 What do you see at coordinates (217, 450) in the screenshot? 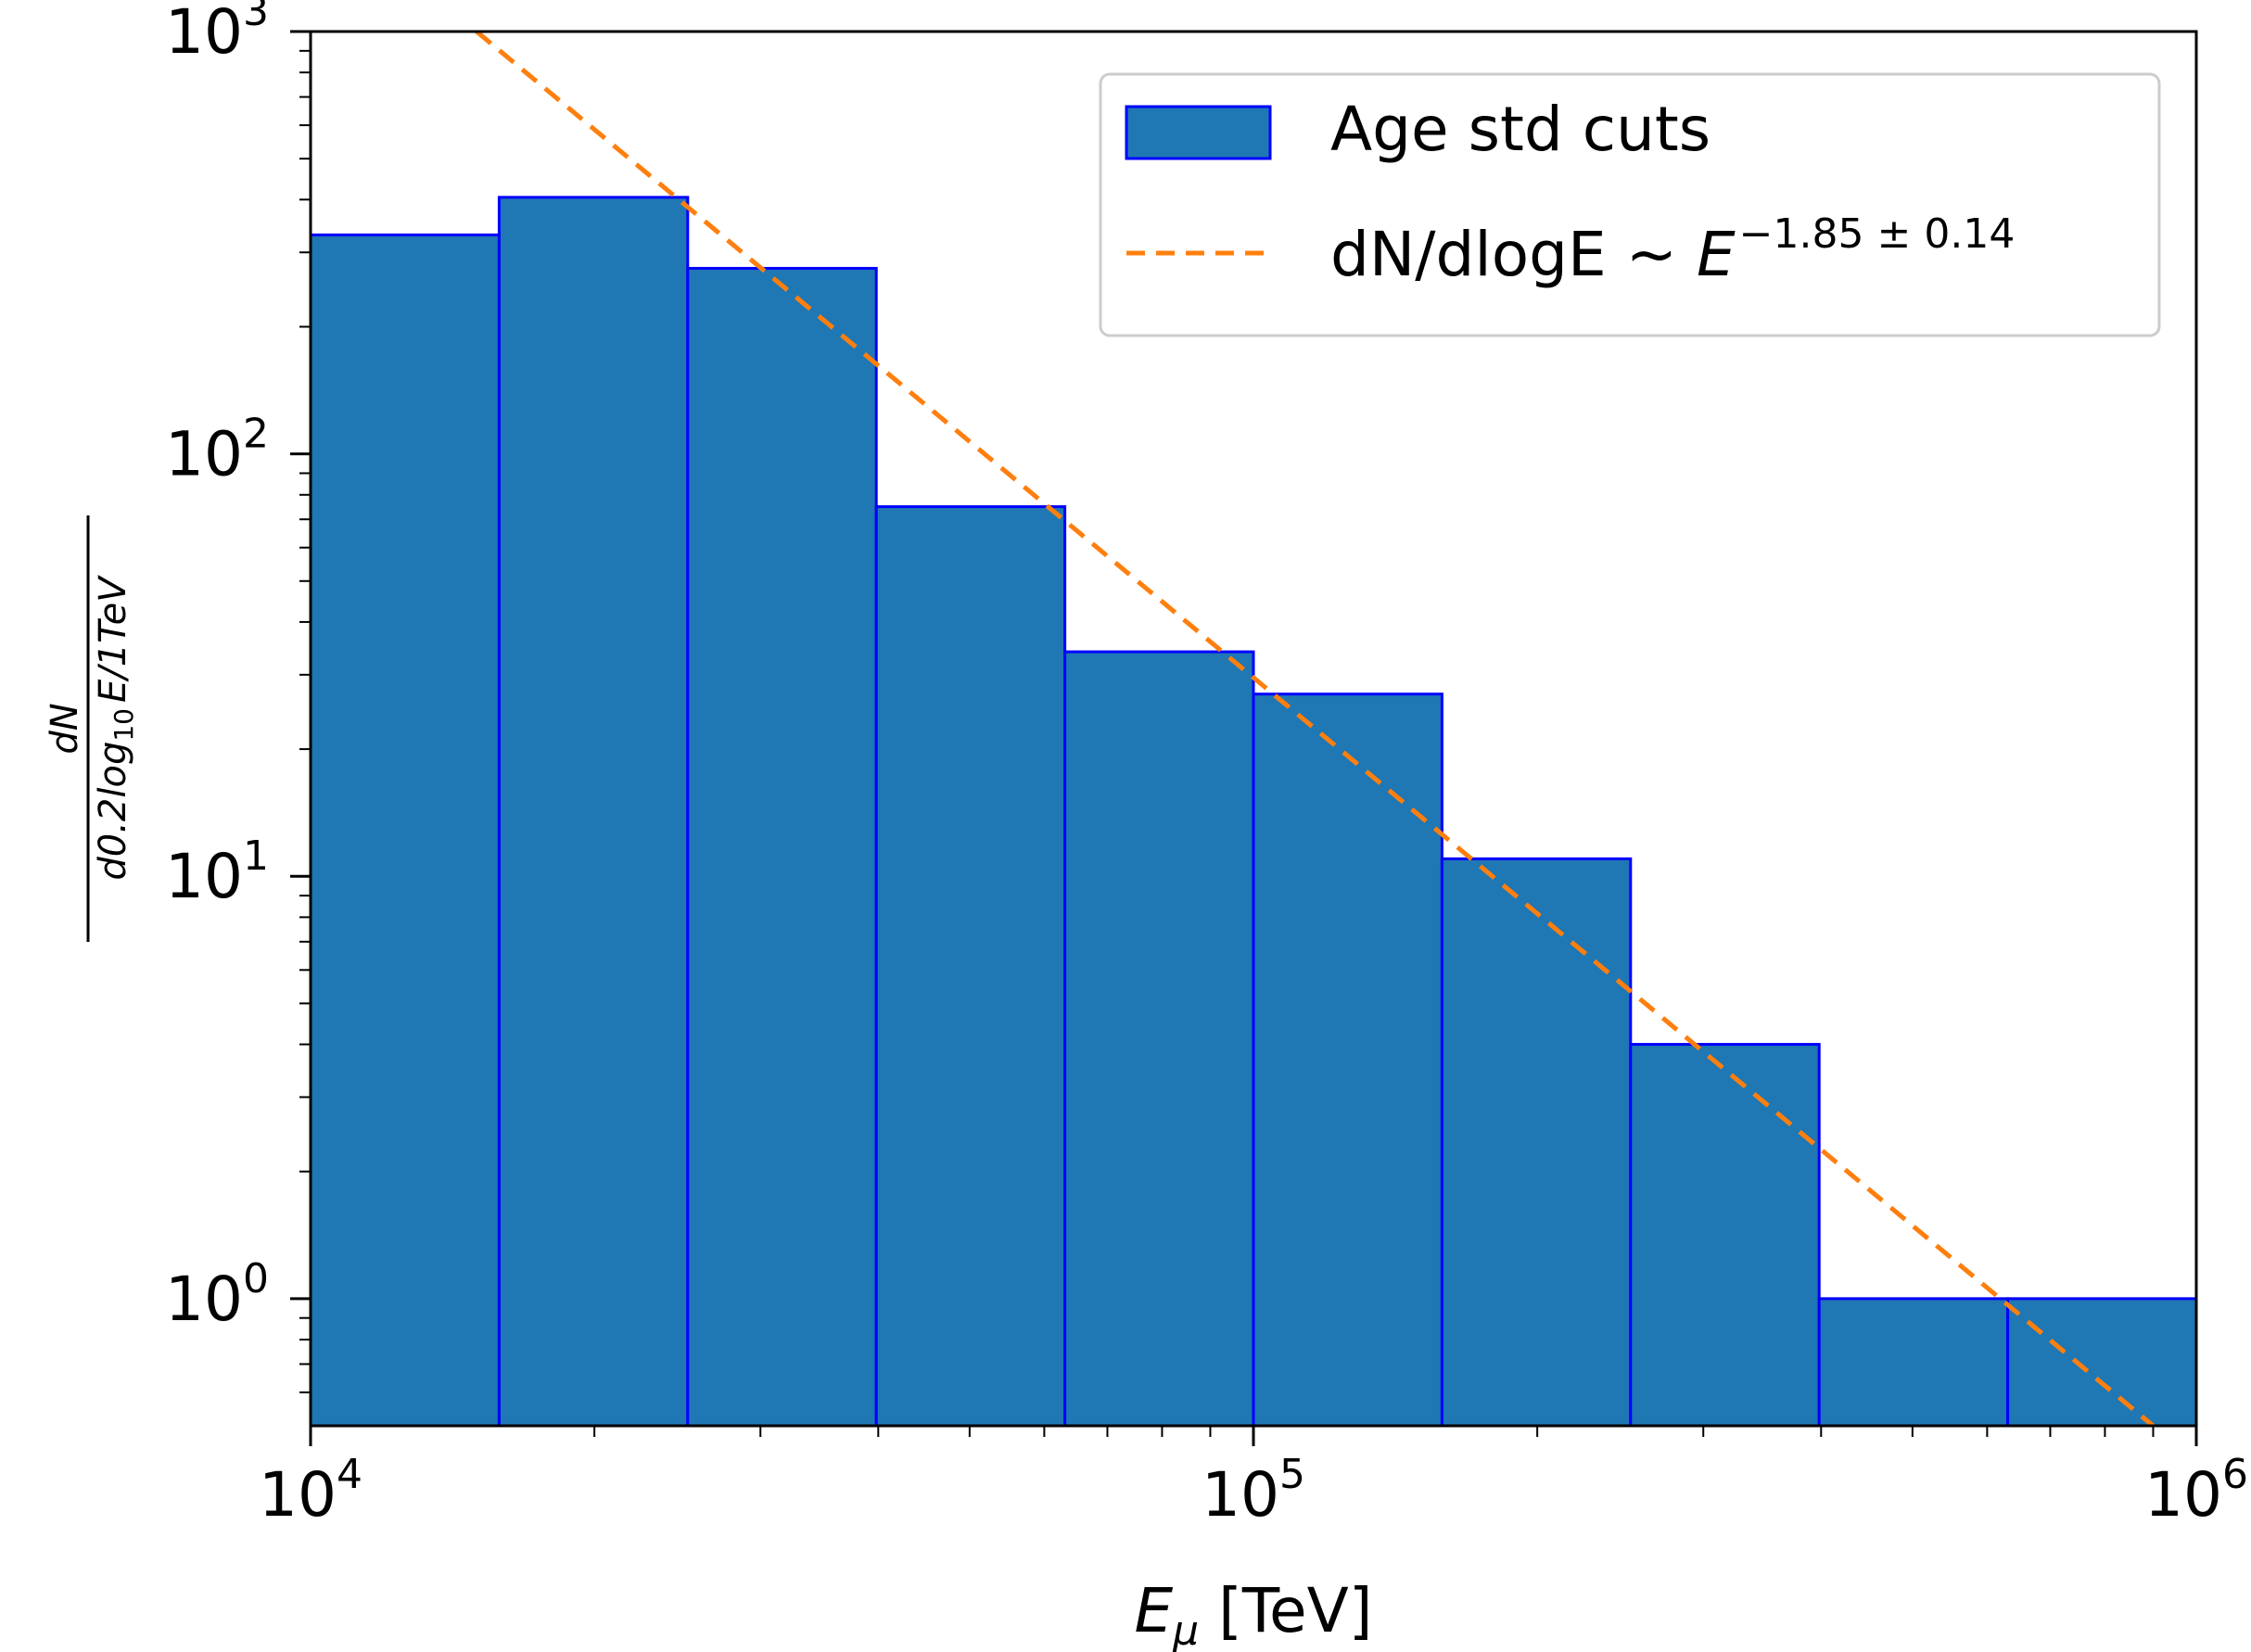
I see `y-tick-label: 10²` at bounding box center [217, 450].